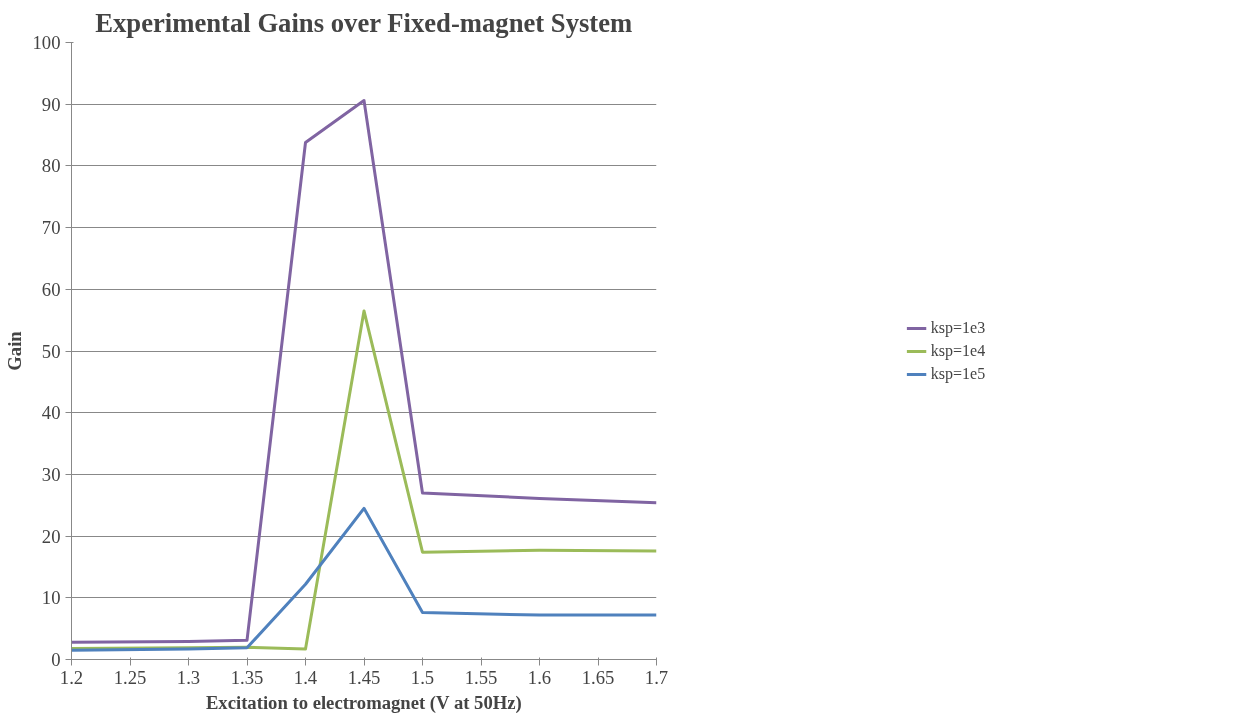 This screenshot has width=1245, height=727. Describe the element at coordinates (130, 677) in the screenshot. I see `x-tick-label: 1.25` at that location.